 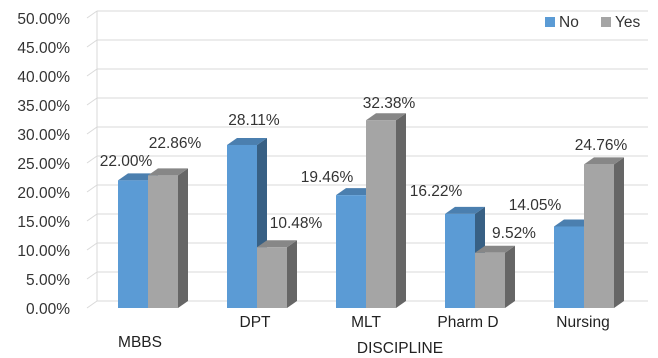 I want to click on data-label: 22.86%, so click(x=175, y=143).